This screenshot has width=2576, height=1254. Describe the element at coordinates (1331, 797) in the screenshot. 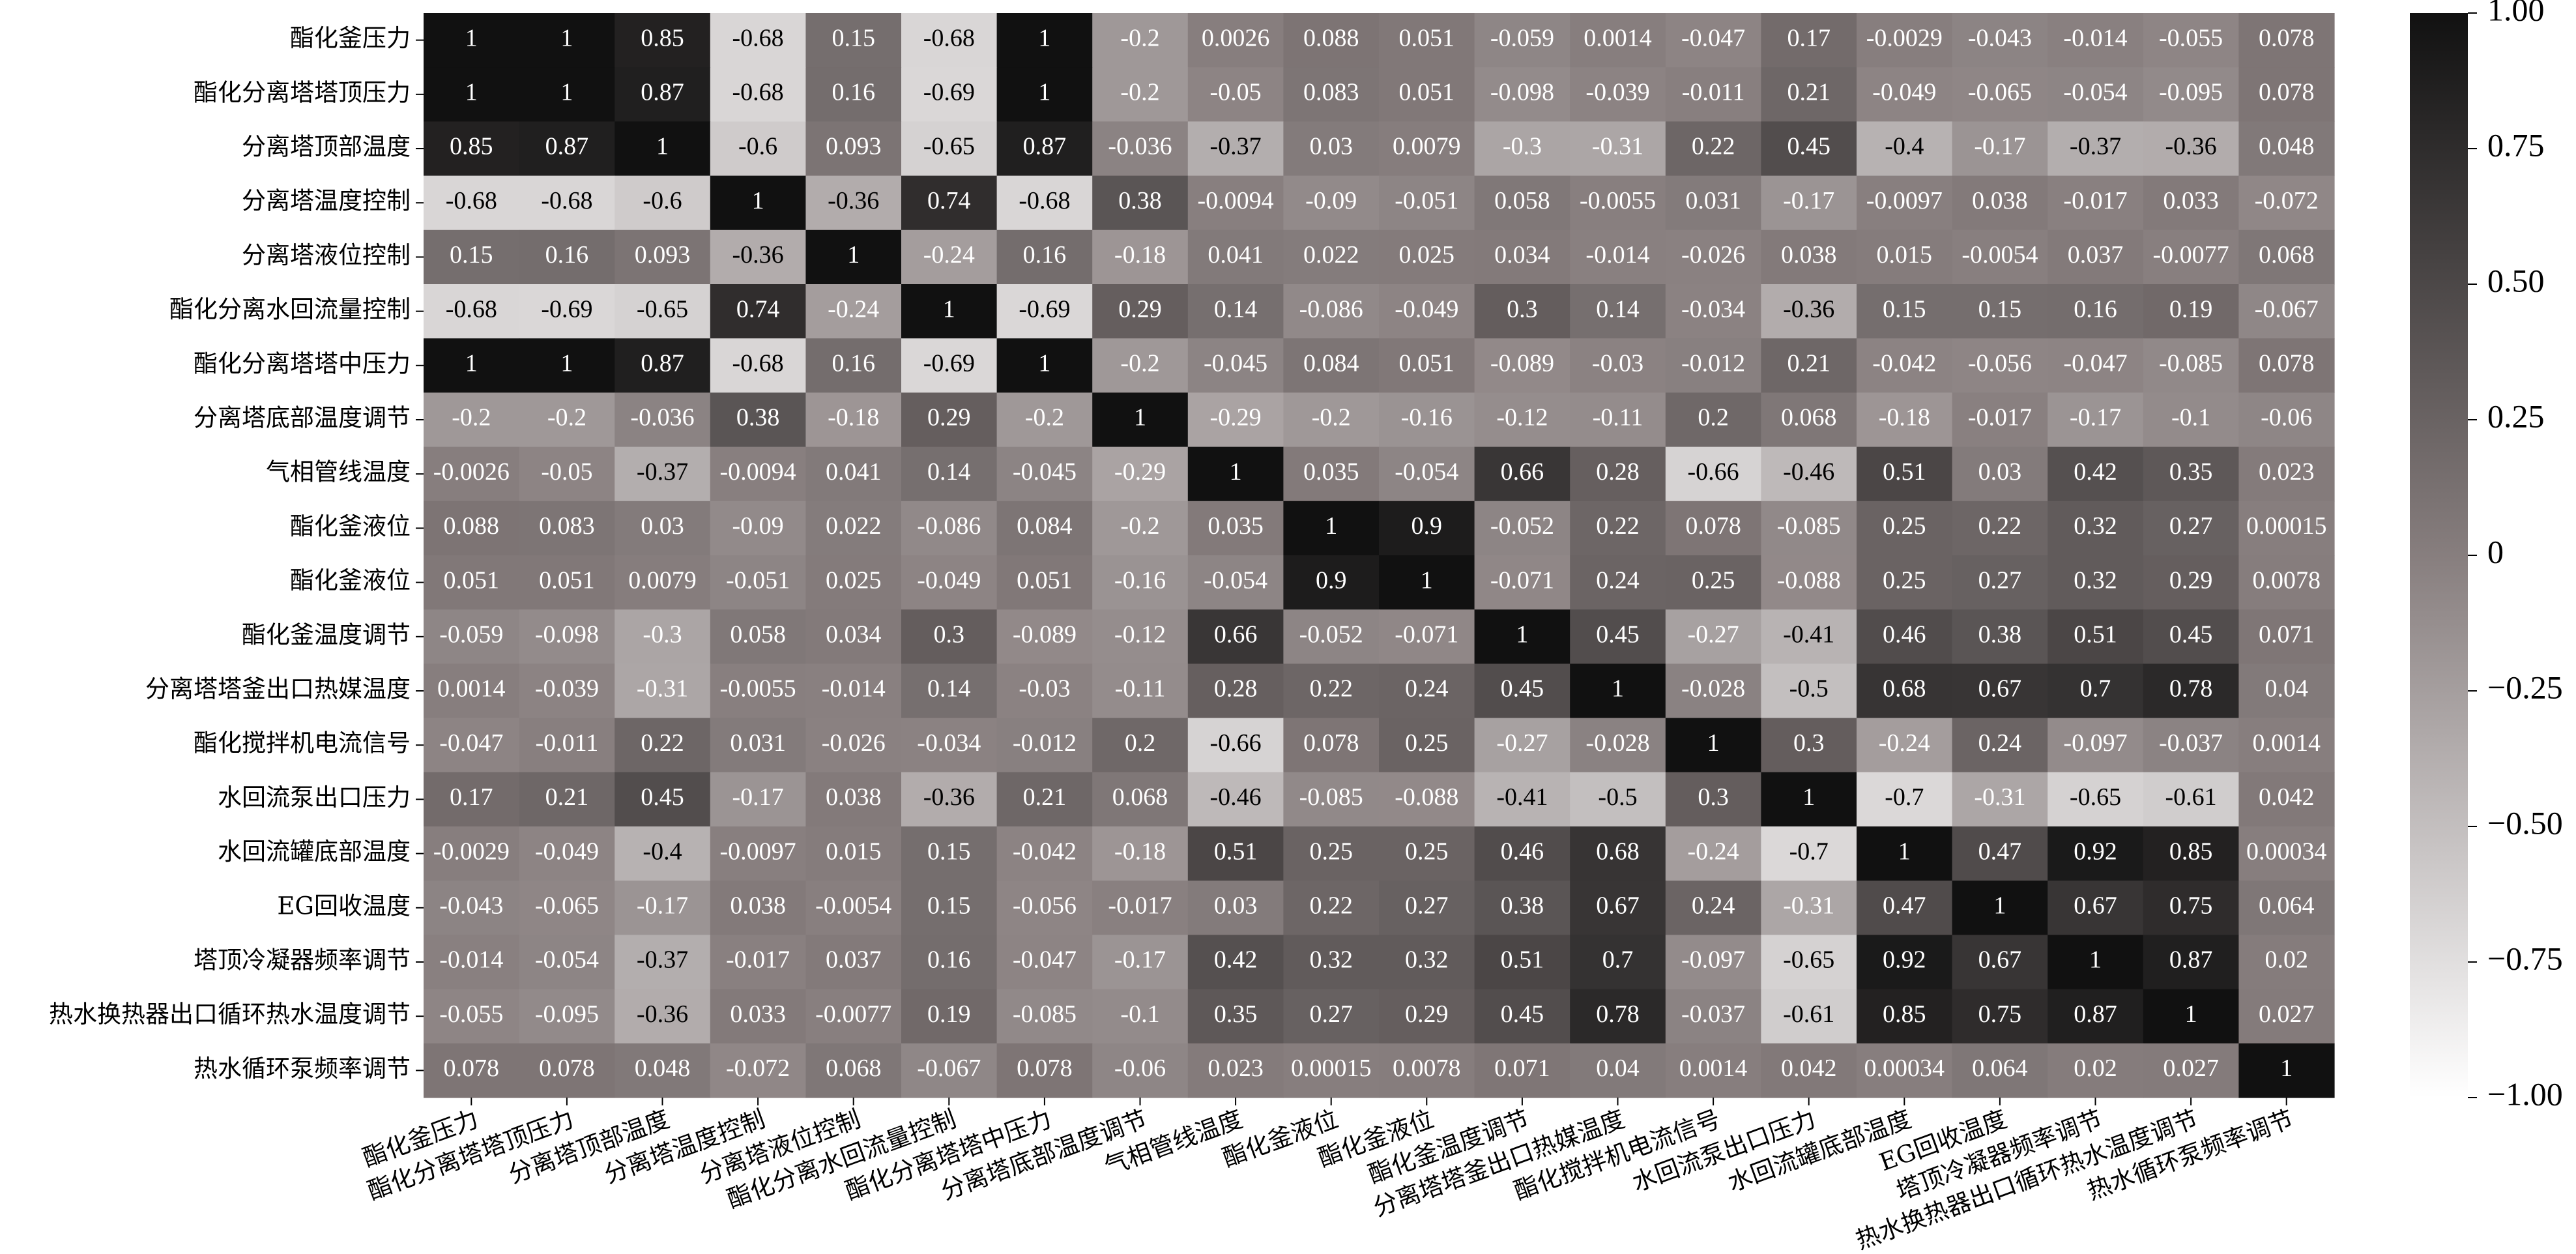

I see `cell-value-label: -0.085` at that location.